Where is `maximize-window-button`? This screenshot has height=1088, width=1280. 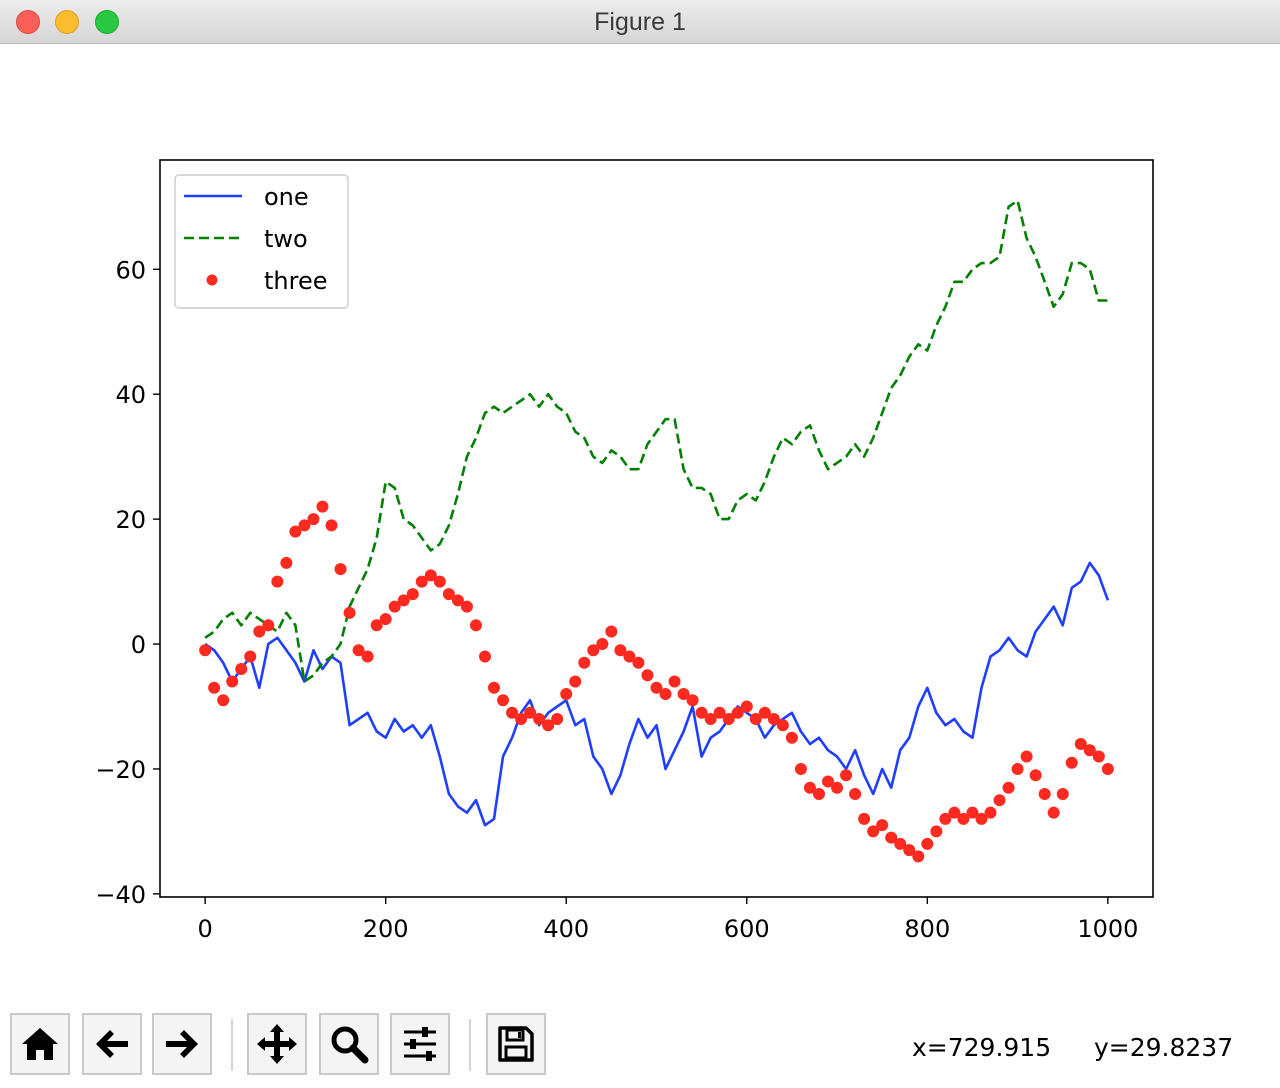 maximize-window-button is located at coordinates (107, 22).